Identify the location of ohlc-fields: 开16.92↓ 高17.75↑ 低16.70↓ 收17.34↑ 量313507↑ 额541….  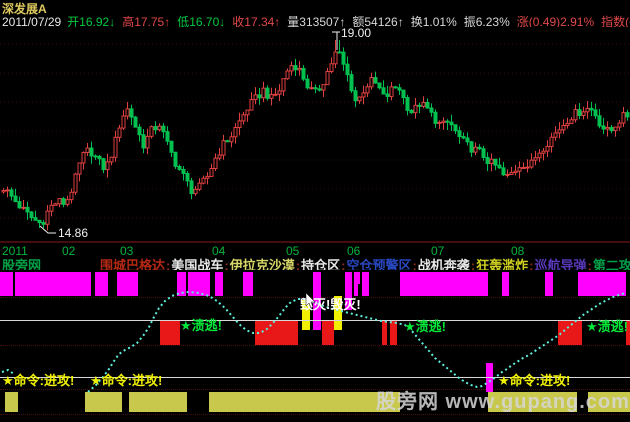
(348, 21).